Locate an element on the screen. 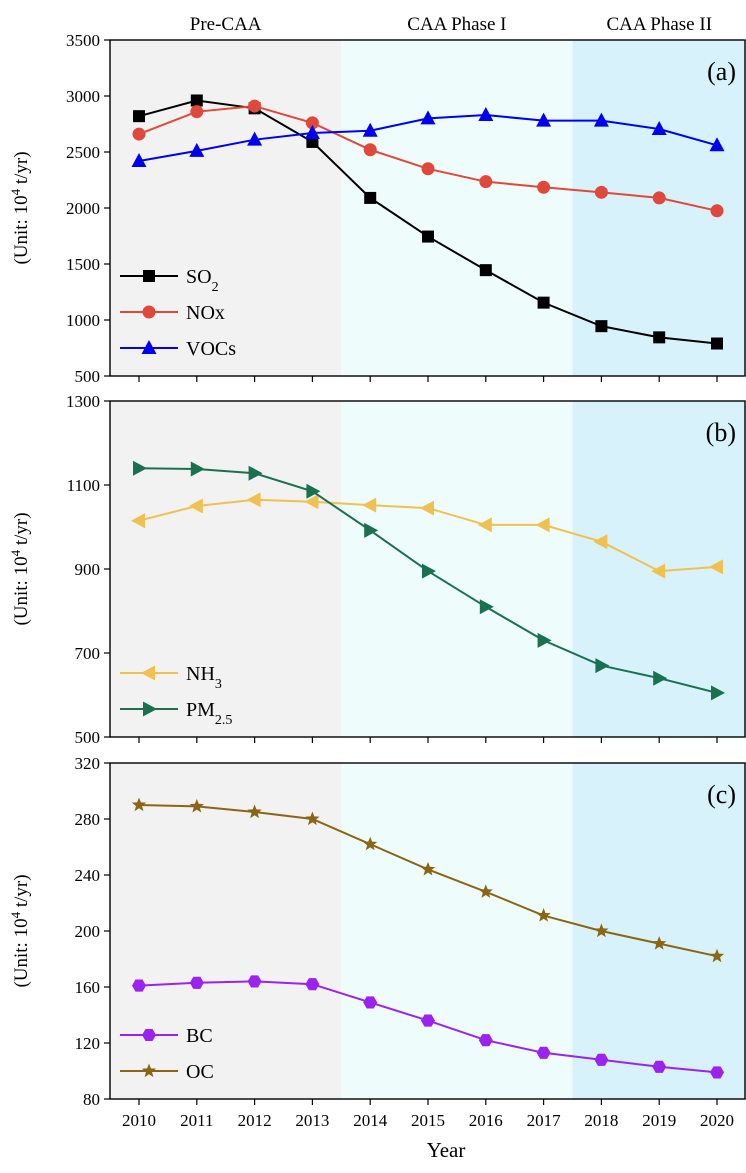  legend-label: SO2 is located at coordinates (202, 280).